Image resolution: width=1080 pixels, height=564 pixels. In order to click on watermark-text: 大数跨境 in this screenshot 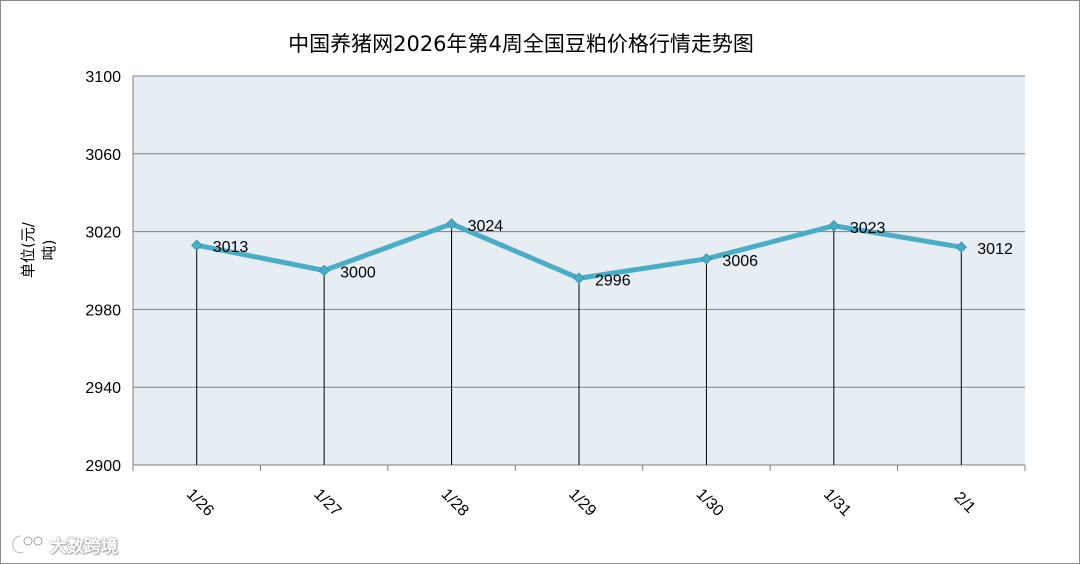, I will do `click(84, 546)`.